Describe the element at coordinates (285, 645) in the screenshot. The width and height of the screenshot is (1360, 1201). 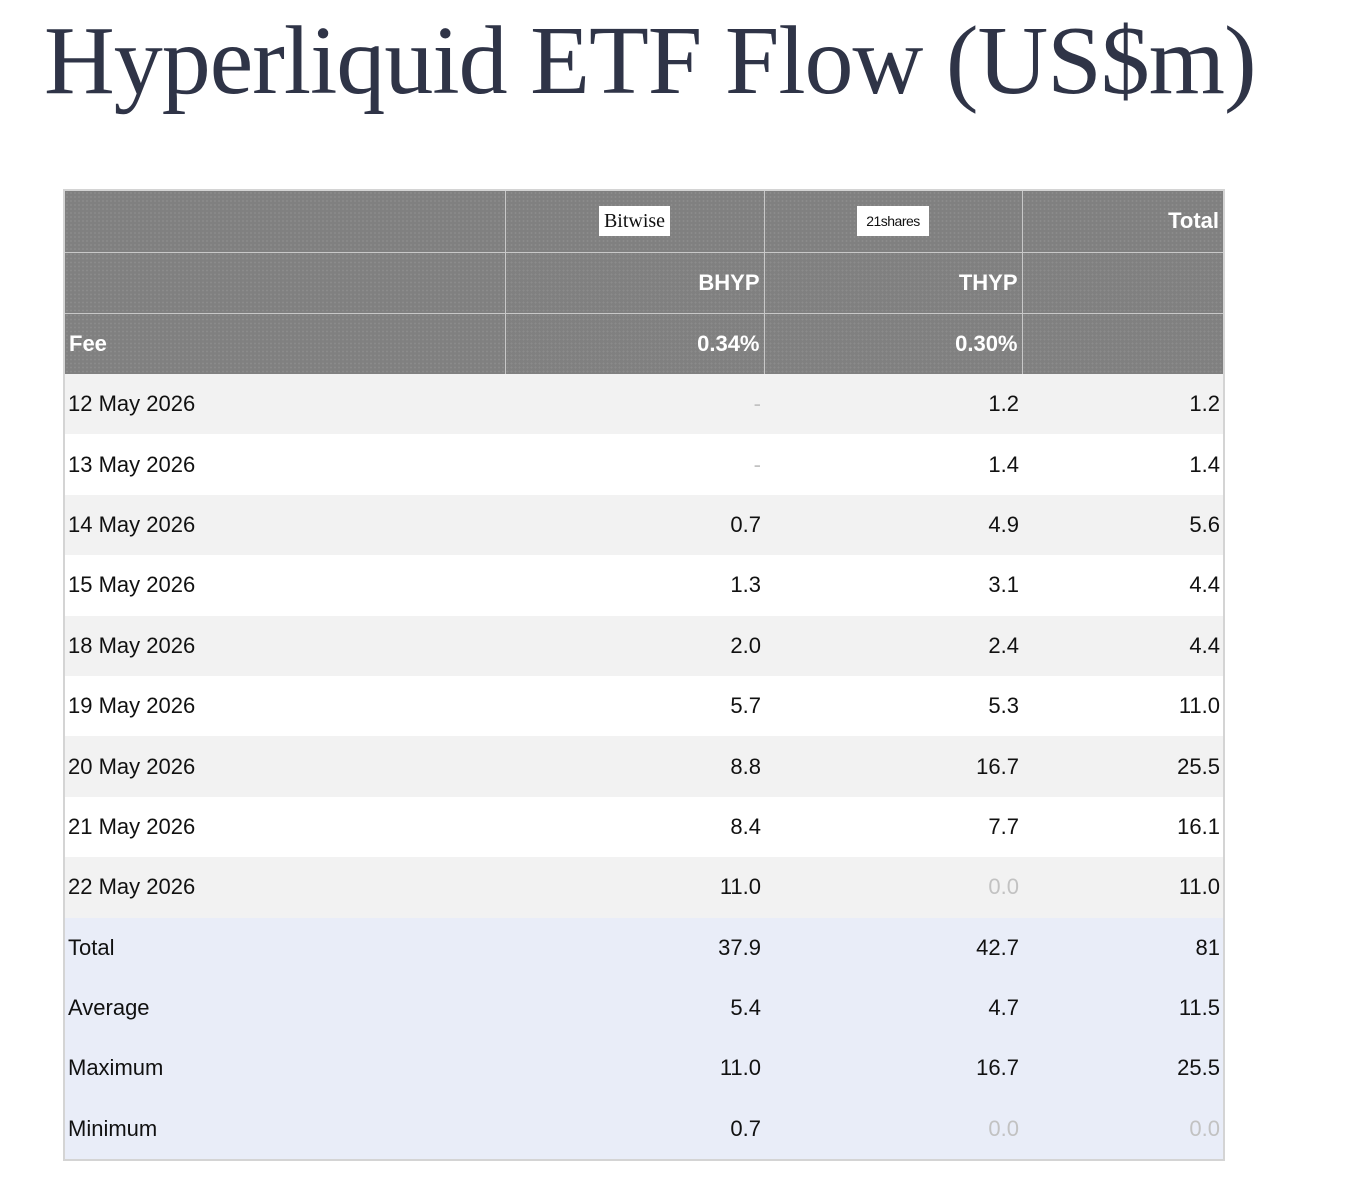
I see `date-cell: 18 May 2026` at that location.